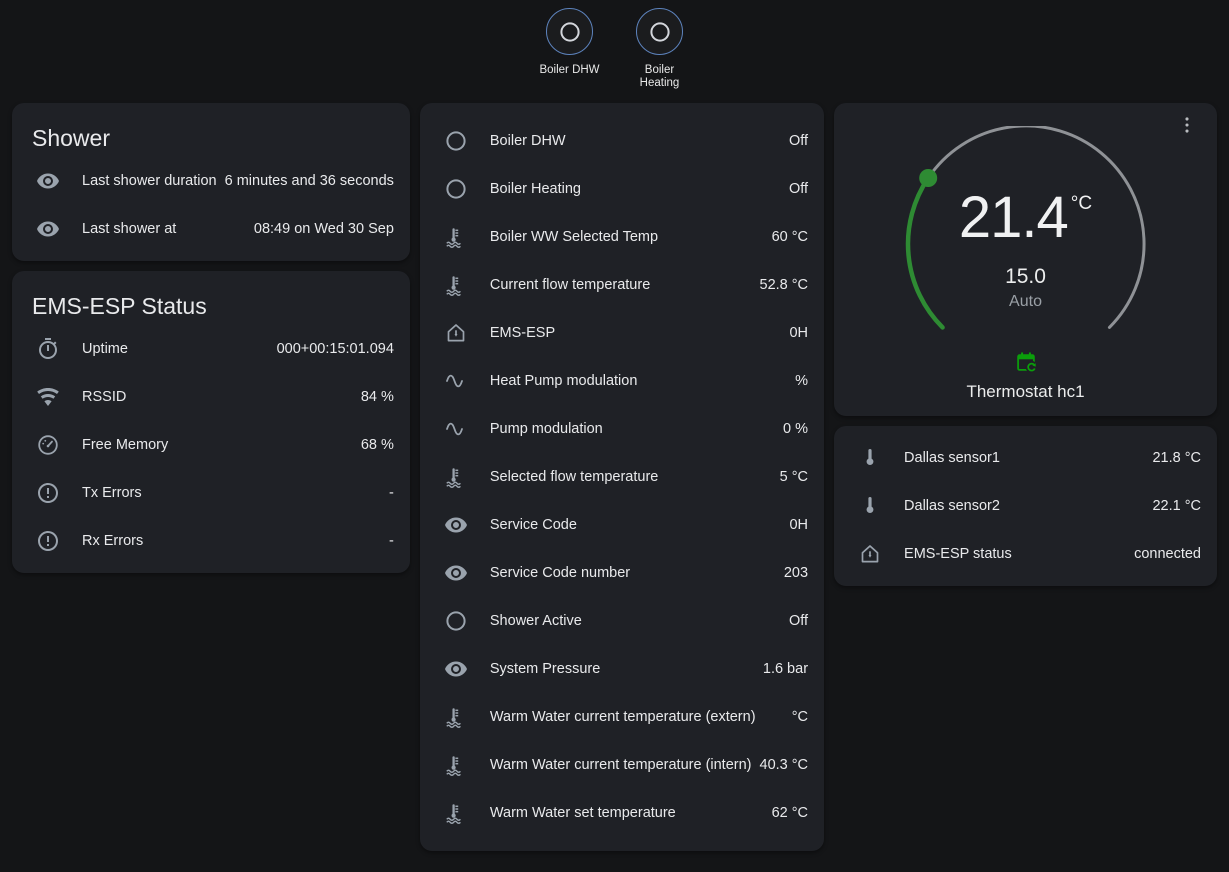 The image size is (1229, 872). I want to click on row-boiler-heating: Boiler Heating Off, so click(622, 189).